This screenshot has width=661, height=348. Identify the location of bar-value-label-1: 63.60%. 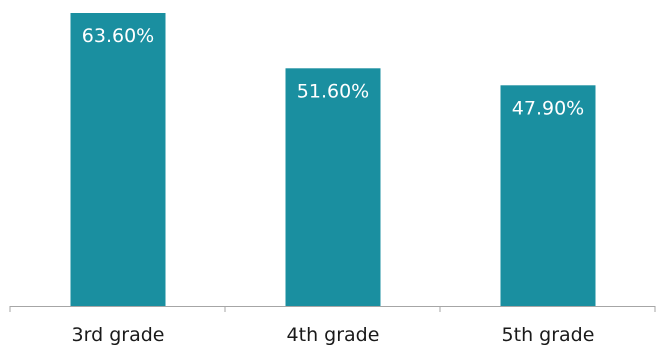
(118, 36).